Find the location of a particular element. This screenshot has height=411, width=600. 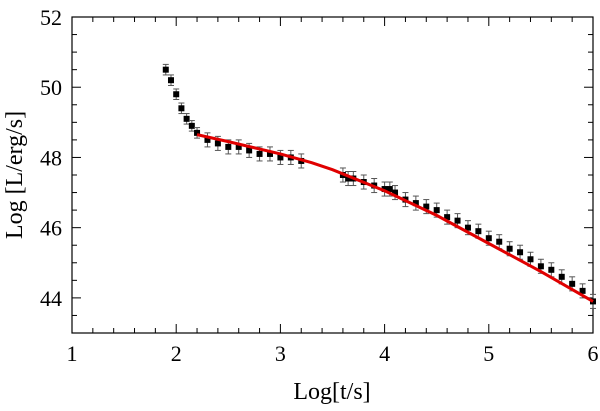

x-tick-label: 3 is located at coordinates (280, 353).